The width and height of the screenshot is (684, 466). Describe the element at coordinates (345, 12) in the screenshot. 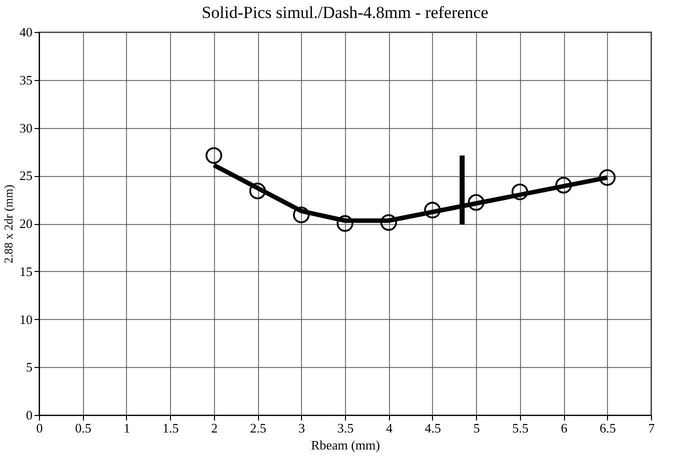

I see `chart-title: Solid-Pics simul./Dash-4.8mm - reference` at that location.